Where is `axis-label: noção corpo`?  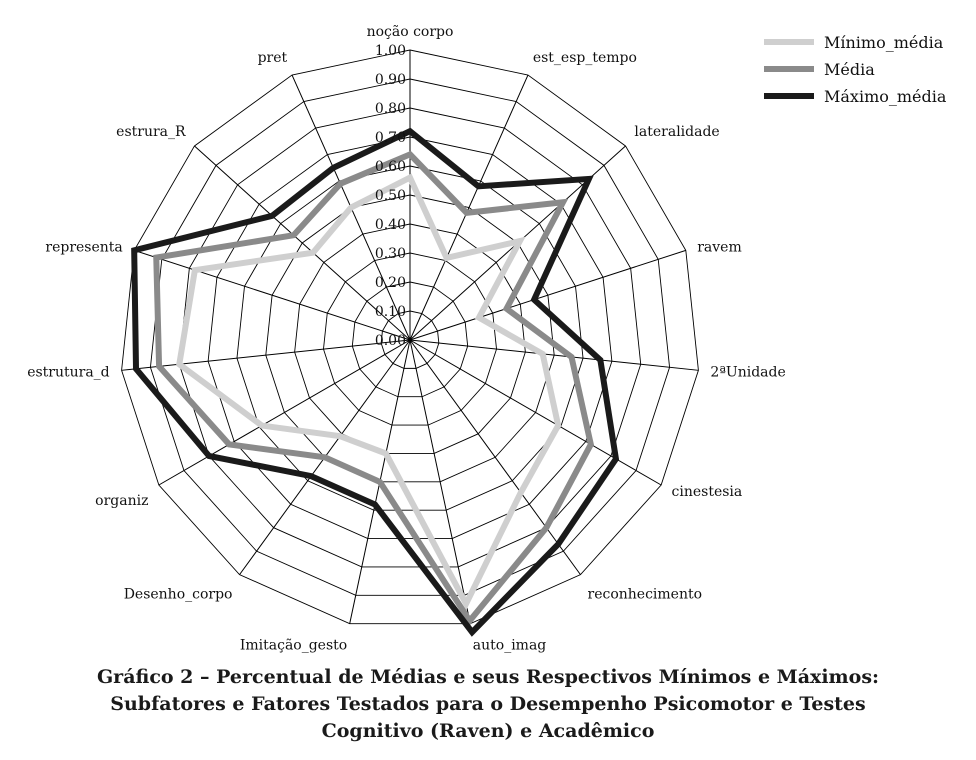
axis-label: noção corpo is located at coordinates (410, 32).